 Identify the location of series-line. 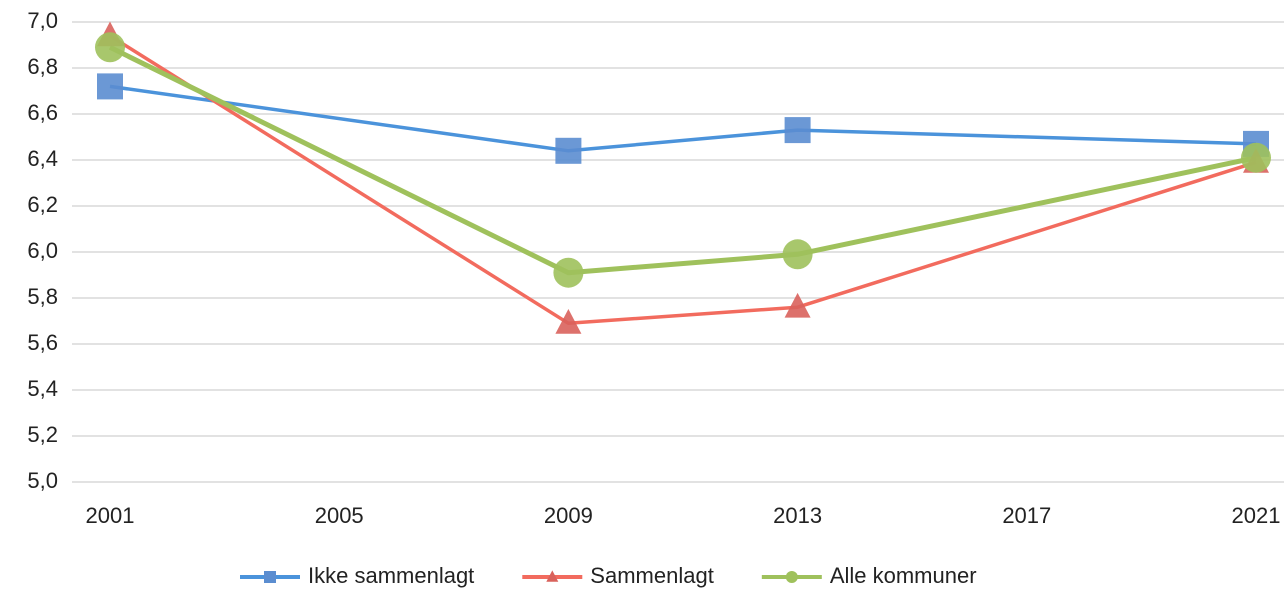
(683, 118).